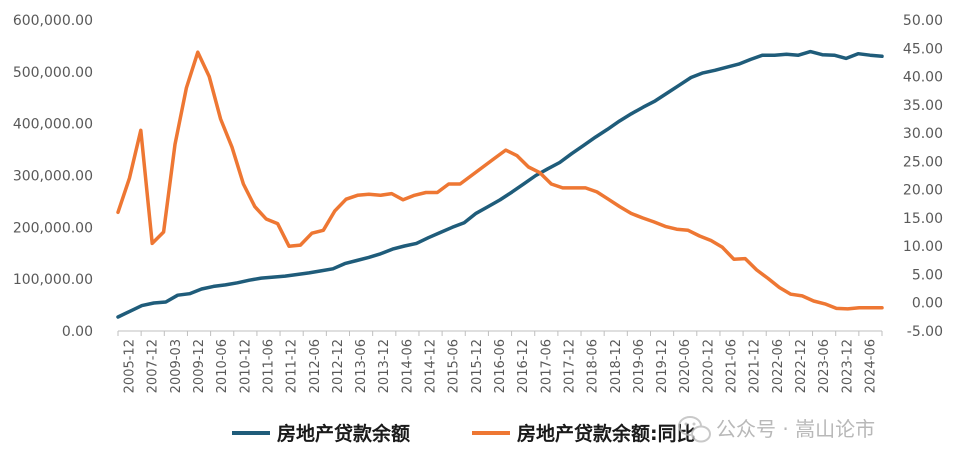 The image size is (960, 466). Describe the element at coordinates (53, 73) in the screenshot. I see `left-y-tick-label: 500,000.00` at that location.